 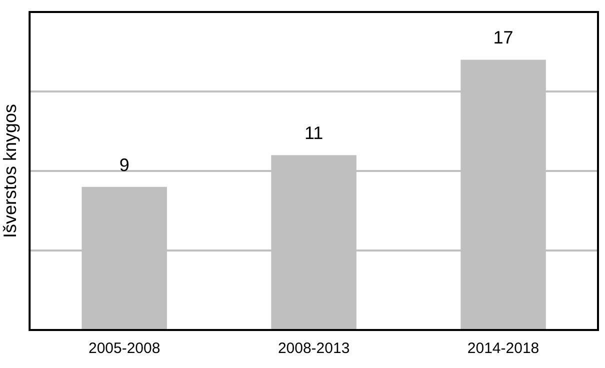 What do you see at coordinates (314, 133) in the screenshot?
I see `data-label: 11` at bounding box center [314, 133].